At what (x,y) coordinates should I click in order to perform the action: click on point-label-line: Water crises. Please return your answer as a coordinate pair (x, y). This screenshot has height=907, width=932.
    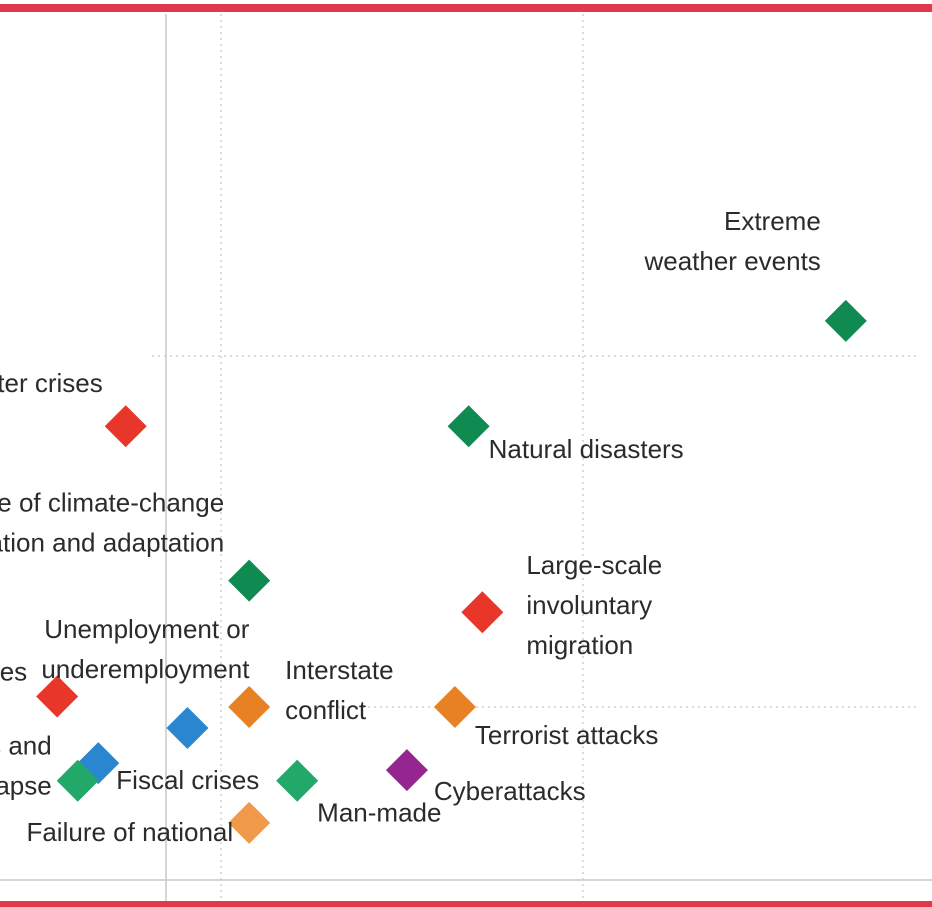
    Looking at the image, I should click on (51, 383).